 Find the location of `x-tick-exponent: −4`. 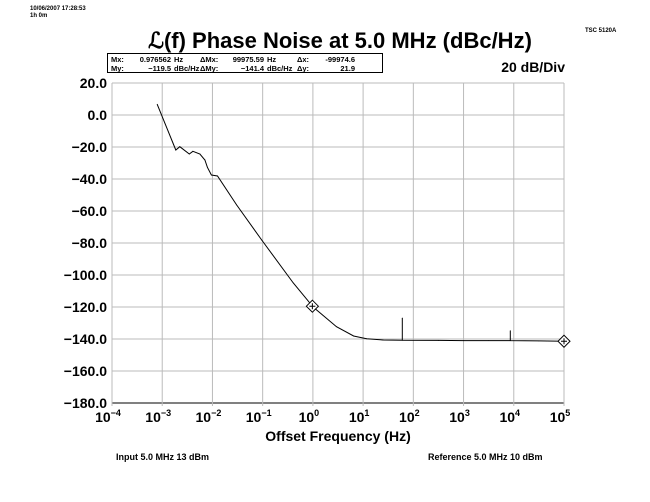

x-tick-exponent: −4 is located at coordinates (116, 413).